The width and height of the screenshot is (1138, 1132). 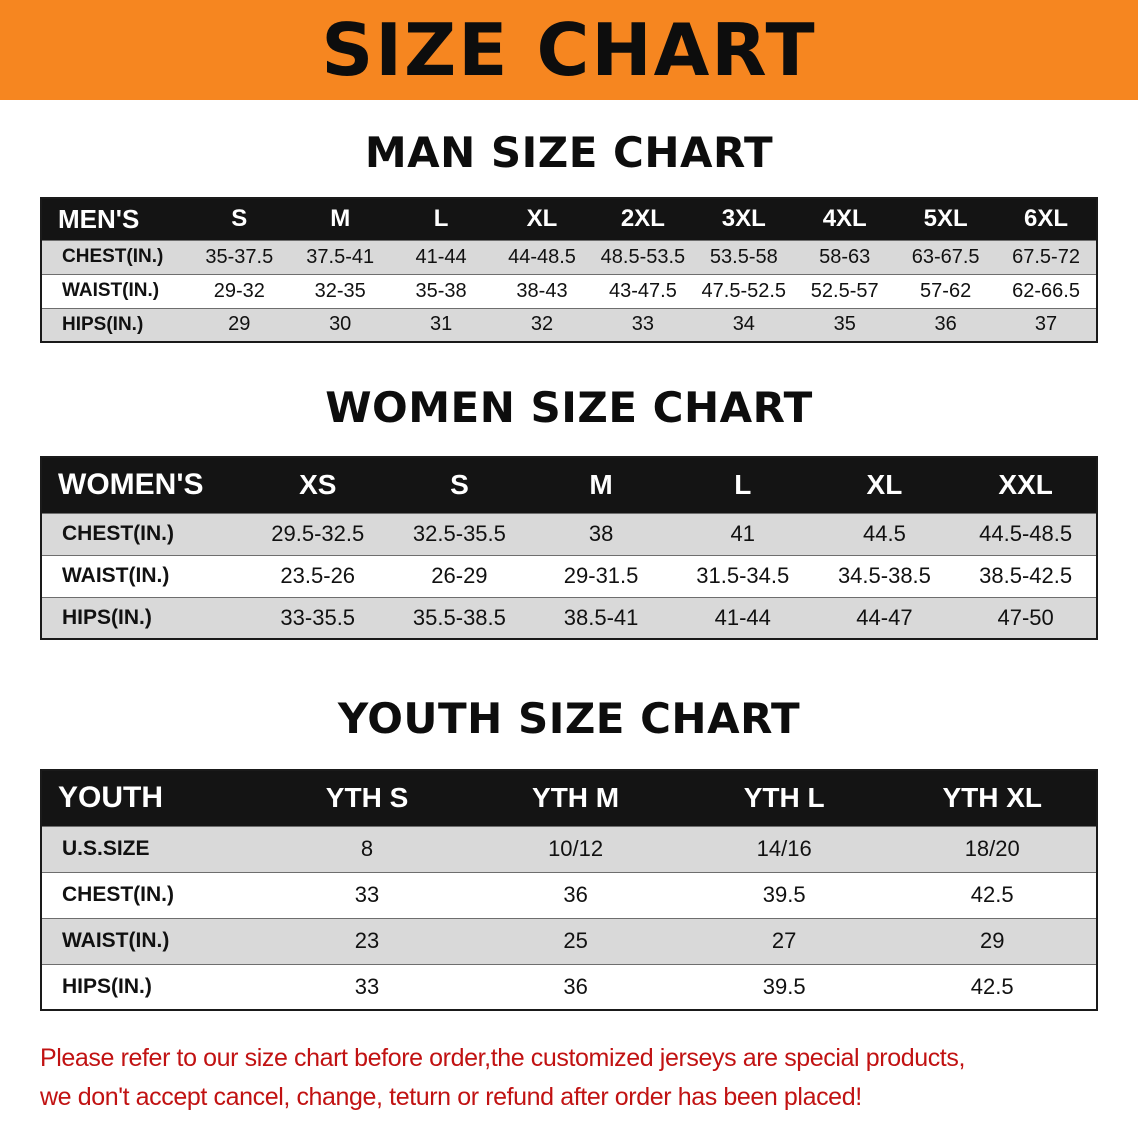 What do you see at coordinates (239, 290) in the screenshot?
I see `measurement-value: 29-32` at bounding box center [239, 290].